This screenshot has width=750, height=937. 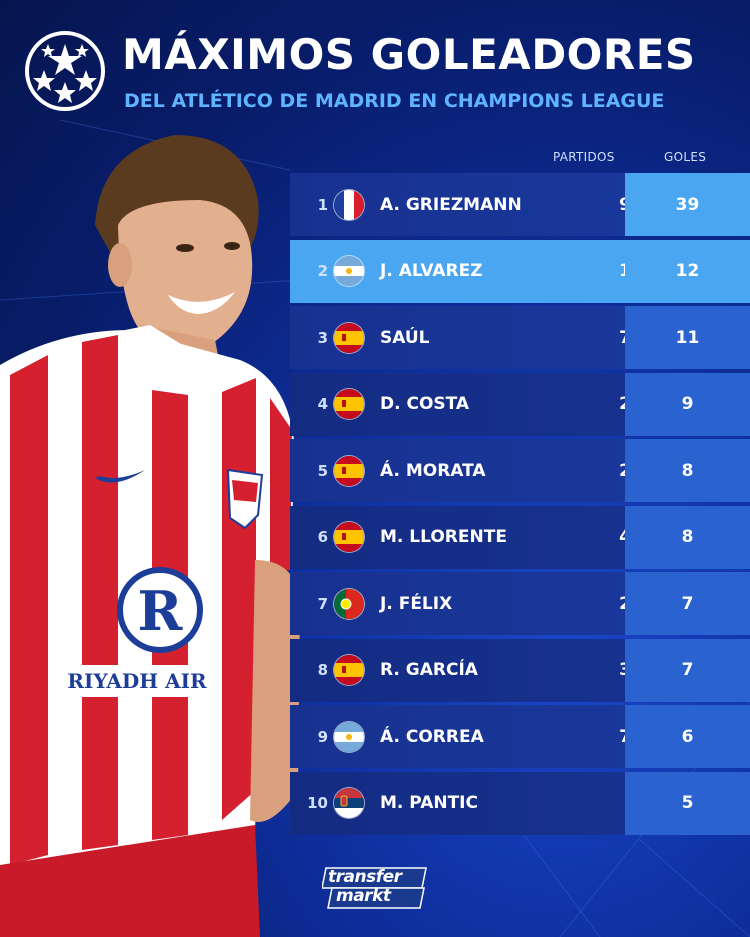 I want to click on rank: 3, so click(x=322, y=337).